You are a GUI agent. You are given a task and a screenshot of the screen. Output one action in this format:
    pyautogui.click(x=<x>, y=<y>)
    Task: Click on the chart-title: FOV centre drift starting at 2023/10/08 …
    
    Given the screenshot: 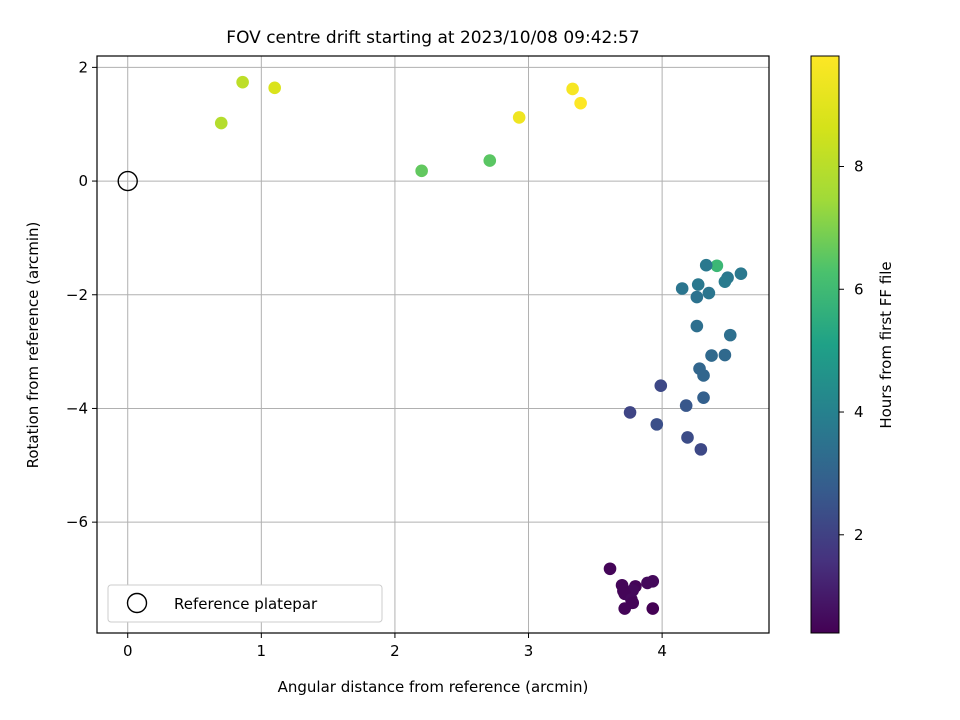 What is the action you would take?
    pyautogui.click(x=432, y=38)
    